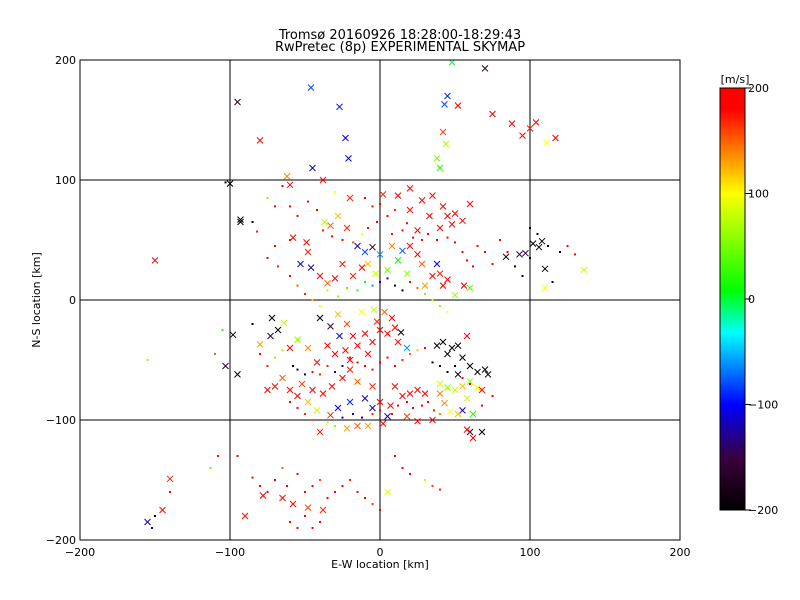 Image resolution: width=800 pixels, height=600 pixels. I want to click on chart-subtitle: RwPretec (8p) EXPERIMENTAL SKYMAP, so click(400, 47).